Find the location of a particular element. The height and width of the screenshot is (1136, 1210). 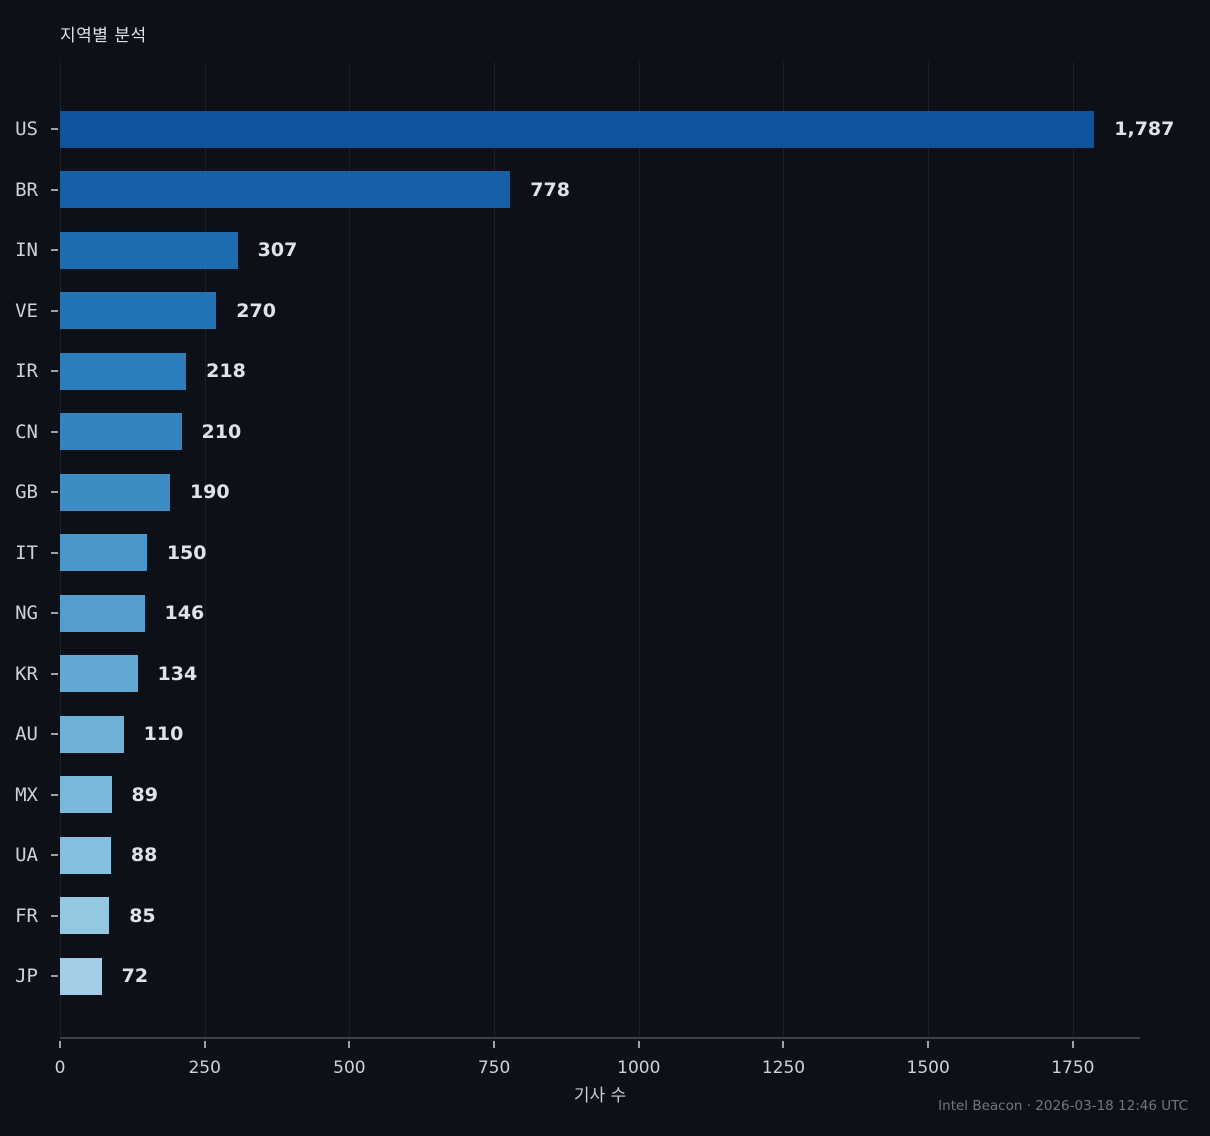

y-axis-label: FR is located at coordinates (26, 915).